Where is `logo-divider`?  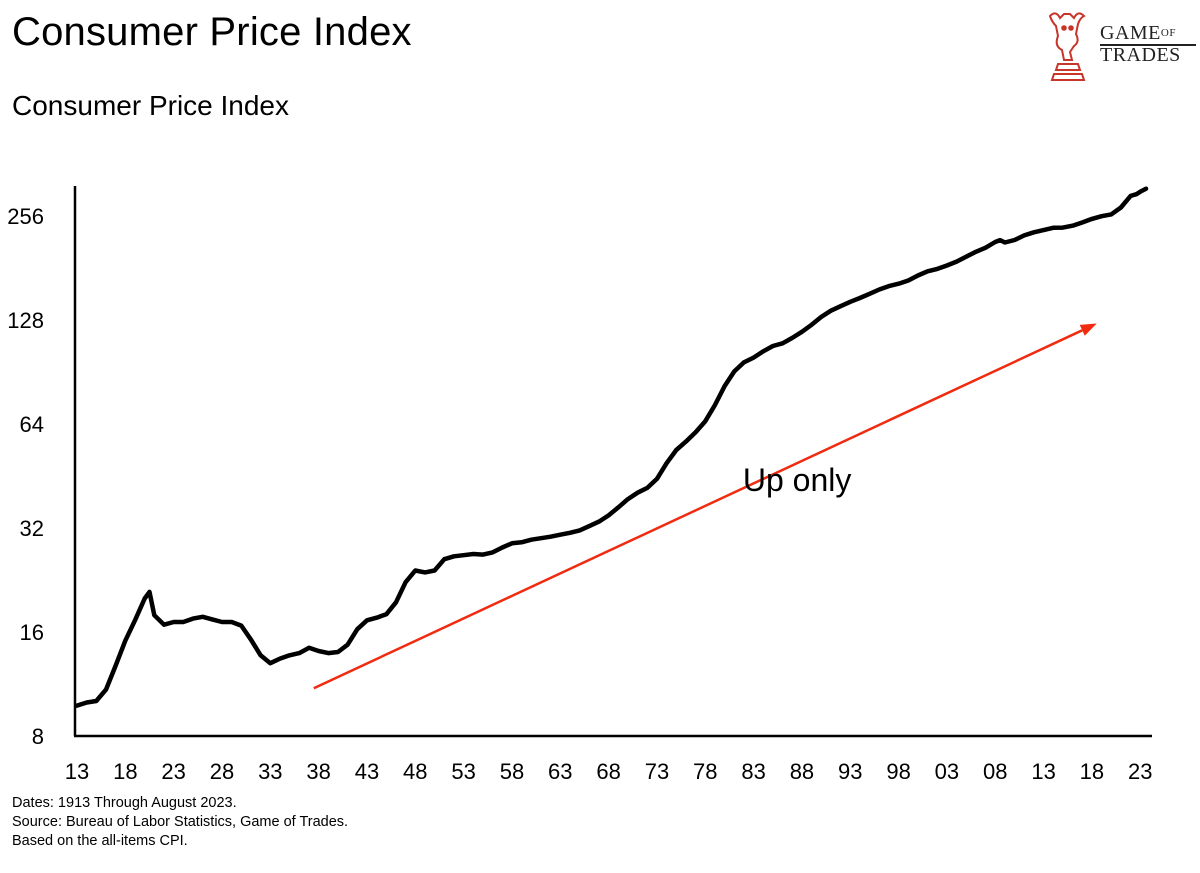 logo-divider is located at coordinates (1148, 45).